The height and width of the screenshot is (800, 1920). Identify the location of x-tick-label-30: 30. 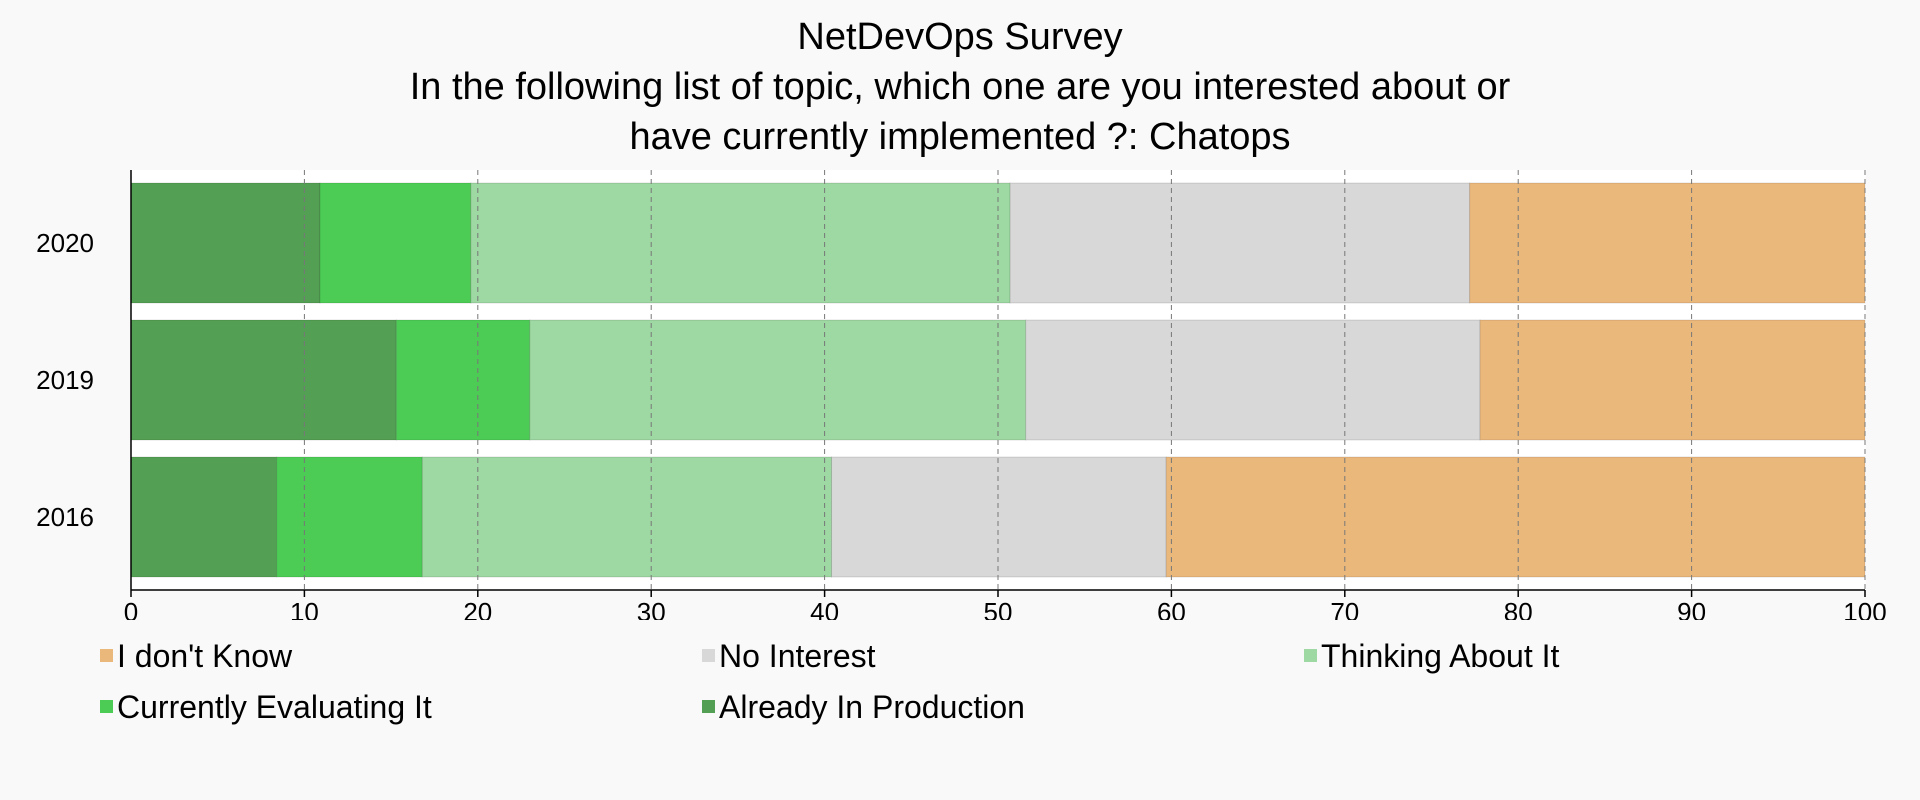
(651, 608).